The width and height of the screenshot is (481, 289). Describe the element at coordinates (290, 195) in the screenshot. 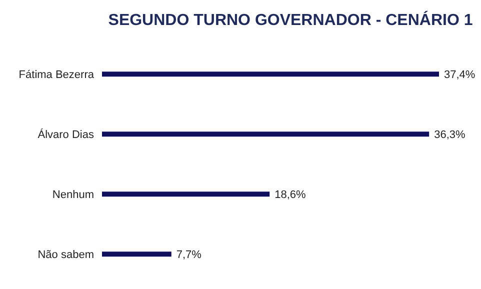

I see `data-label: 18,6%` at that location.